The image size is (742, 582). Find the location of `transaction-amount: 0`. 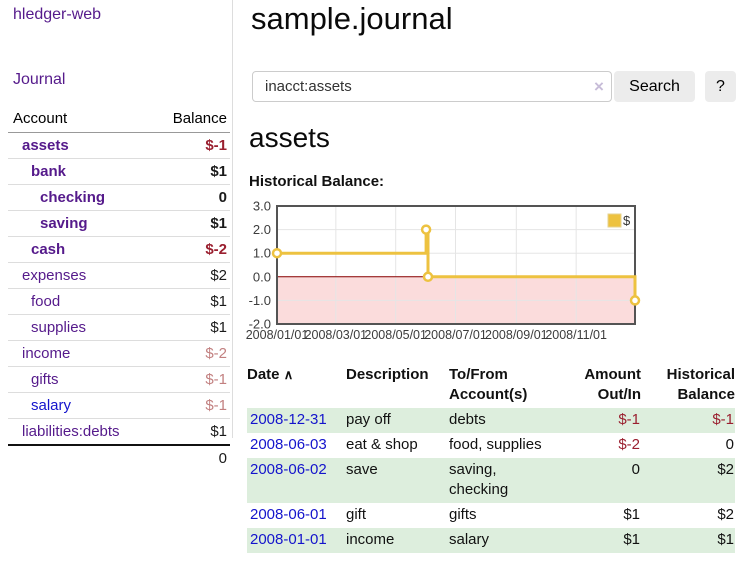

transaction-amount: 0 is located at coordinates (635, 469).